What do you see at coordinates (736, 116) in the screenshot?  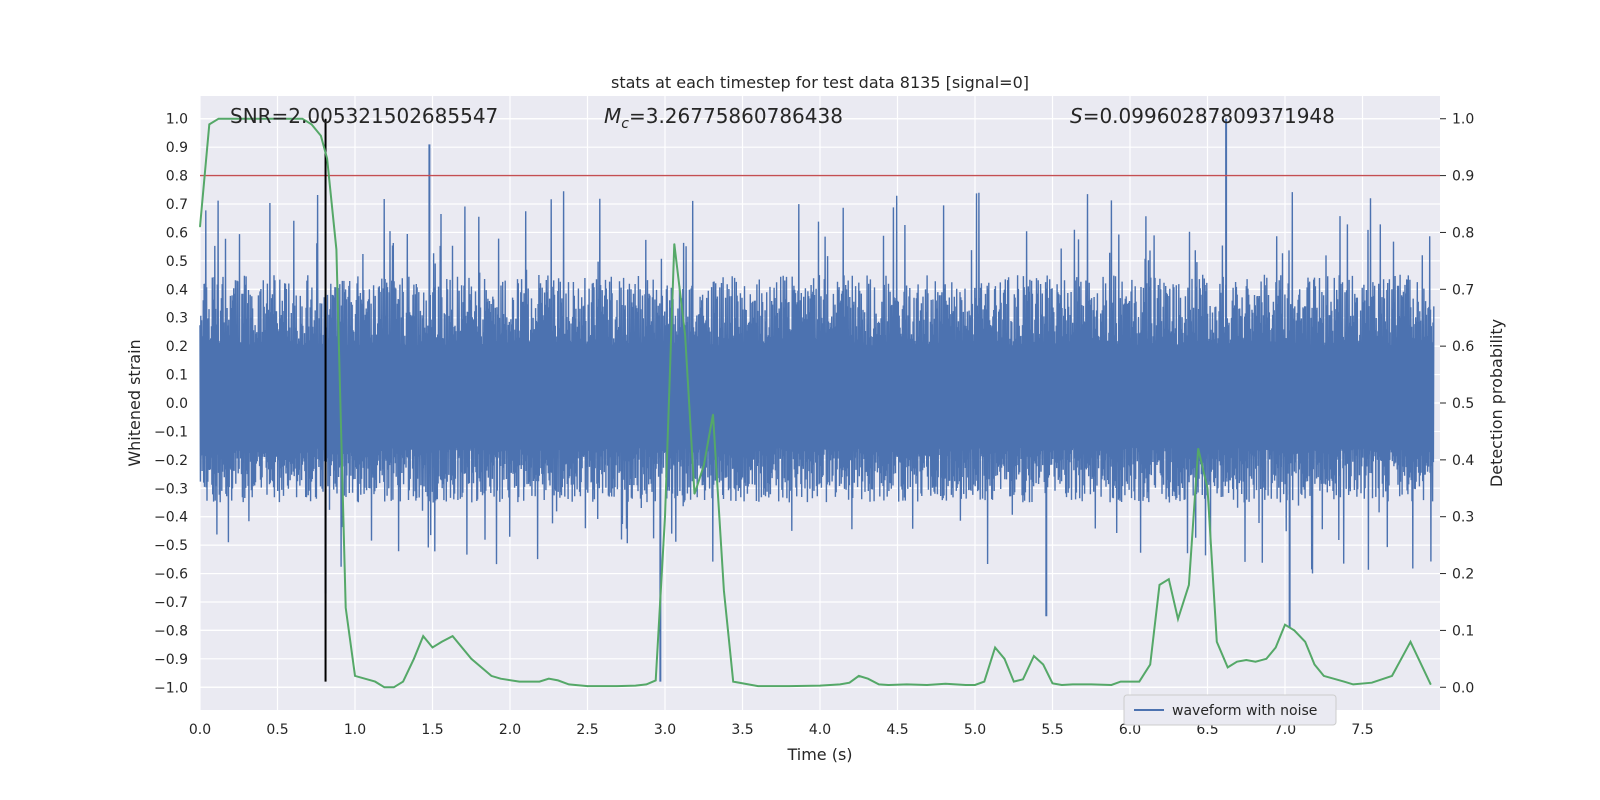 I see `mc-value: =3.26775860786438` at bounding box center [736, 116].